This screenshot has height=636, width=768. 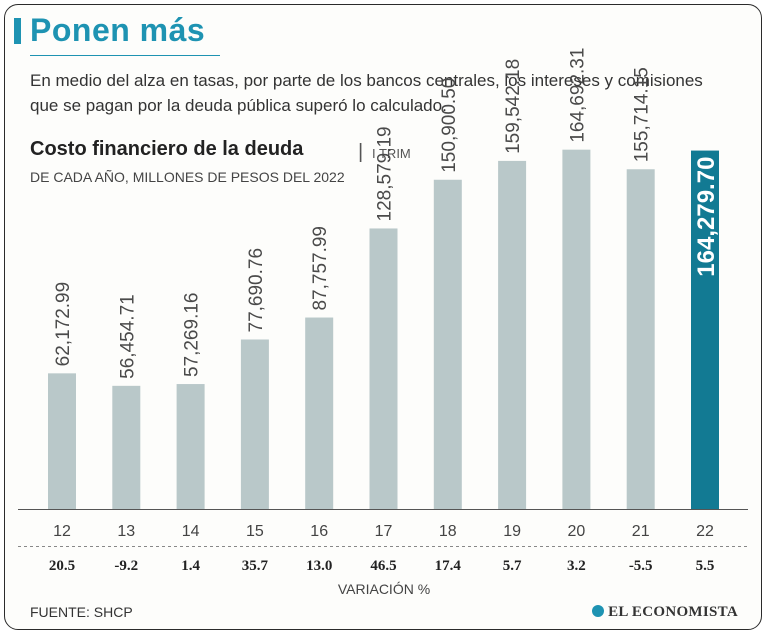 What do you see at coordinates (641, 531) in the screenshot?
I see `x-tick-label-21: 21` at bounding box center [641, 531].